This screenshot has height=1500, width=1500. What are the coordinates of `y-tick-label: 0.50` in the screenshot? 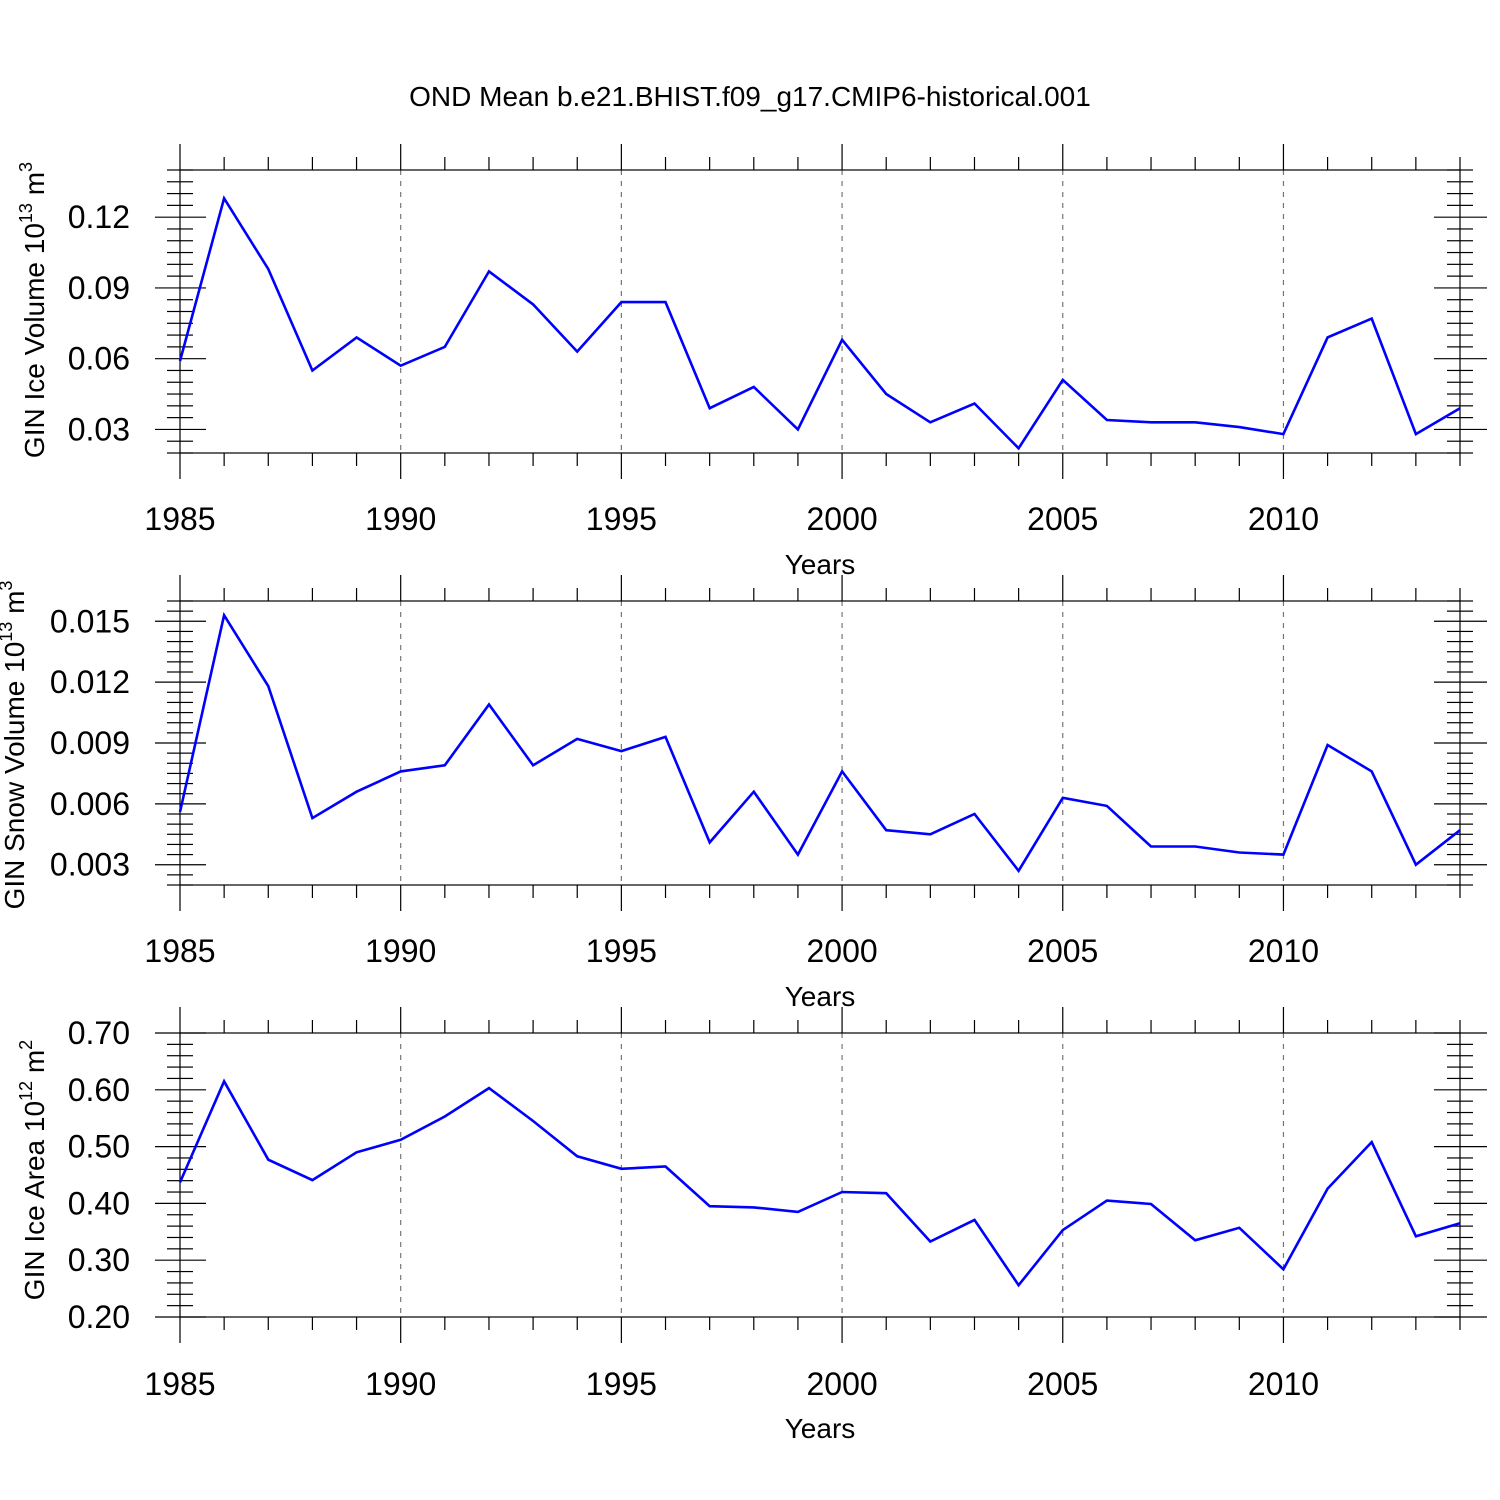 It's located at (99, 1147).